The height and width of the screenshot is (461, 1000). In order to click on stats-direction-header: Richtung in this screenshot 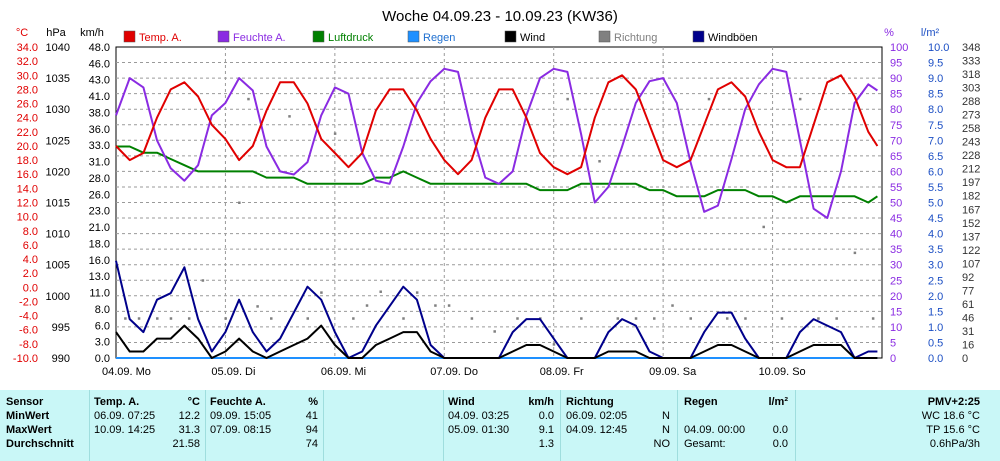, I will do `click(590, 402)`.